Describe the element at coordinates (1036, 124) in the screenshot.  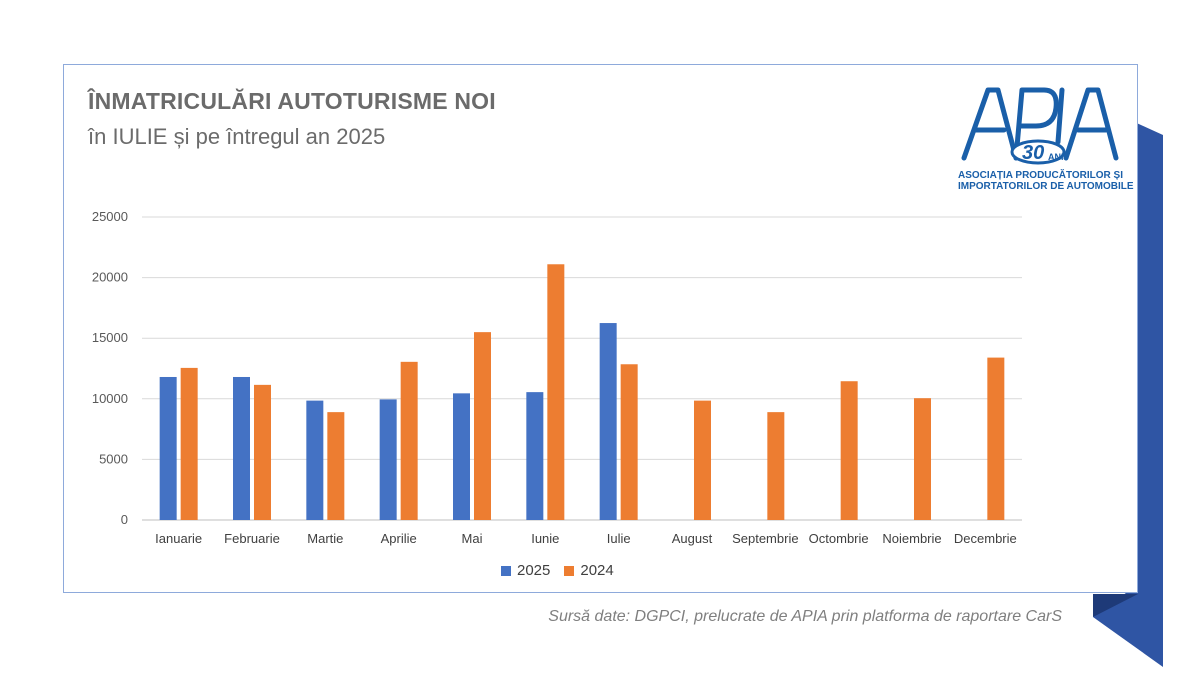
I see `logo-letter-p` at that location.